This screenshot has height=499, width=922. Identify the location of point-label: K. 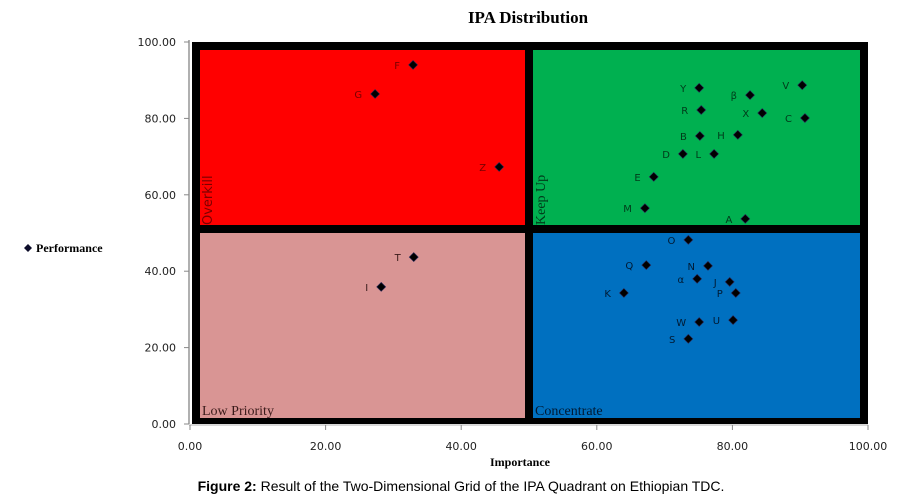
(607, 294).